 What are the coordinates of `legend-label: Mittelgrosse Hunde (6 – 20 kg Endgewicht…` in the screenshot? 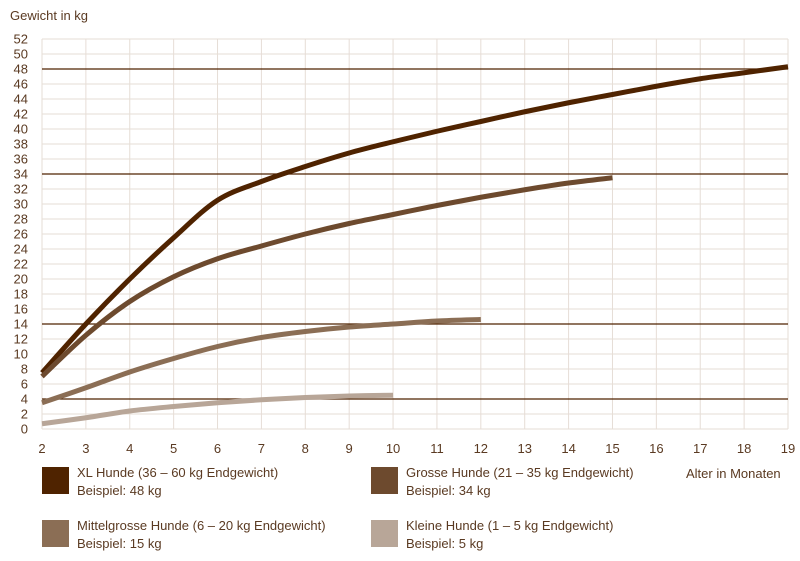 It's located at (201, 525).